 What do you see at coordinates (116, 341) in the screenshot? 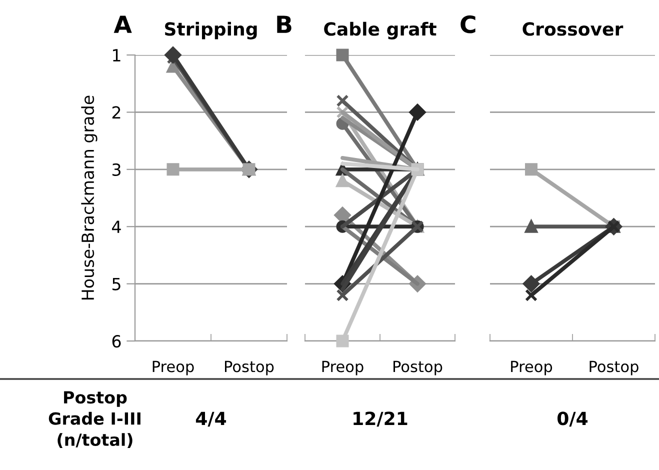
I see `y-tick-label: 6` at bounding box center [116, 341].